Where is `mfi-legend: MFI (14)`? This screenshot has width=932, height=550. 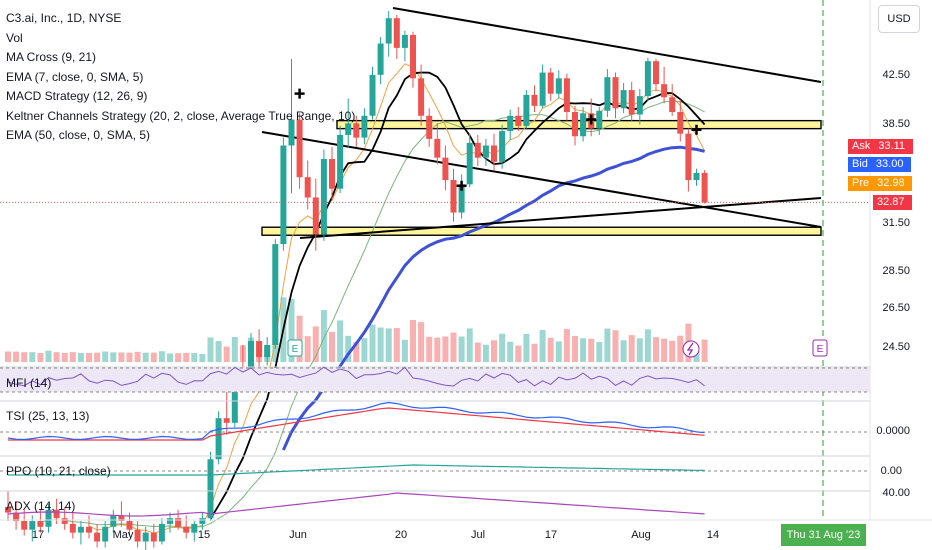
mfi-legend: MFI (14) is located at coordinates (29, 383).